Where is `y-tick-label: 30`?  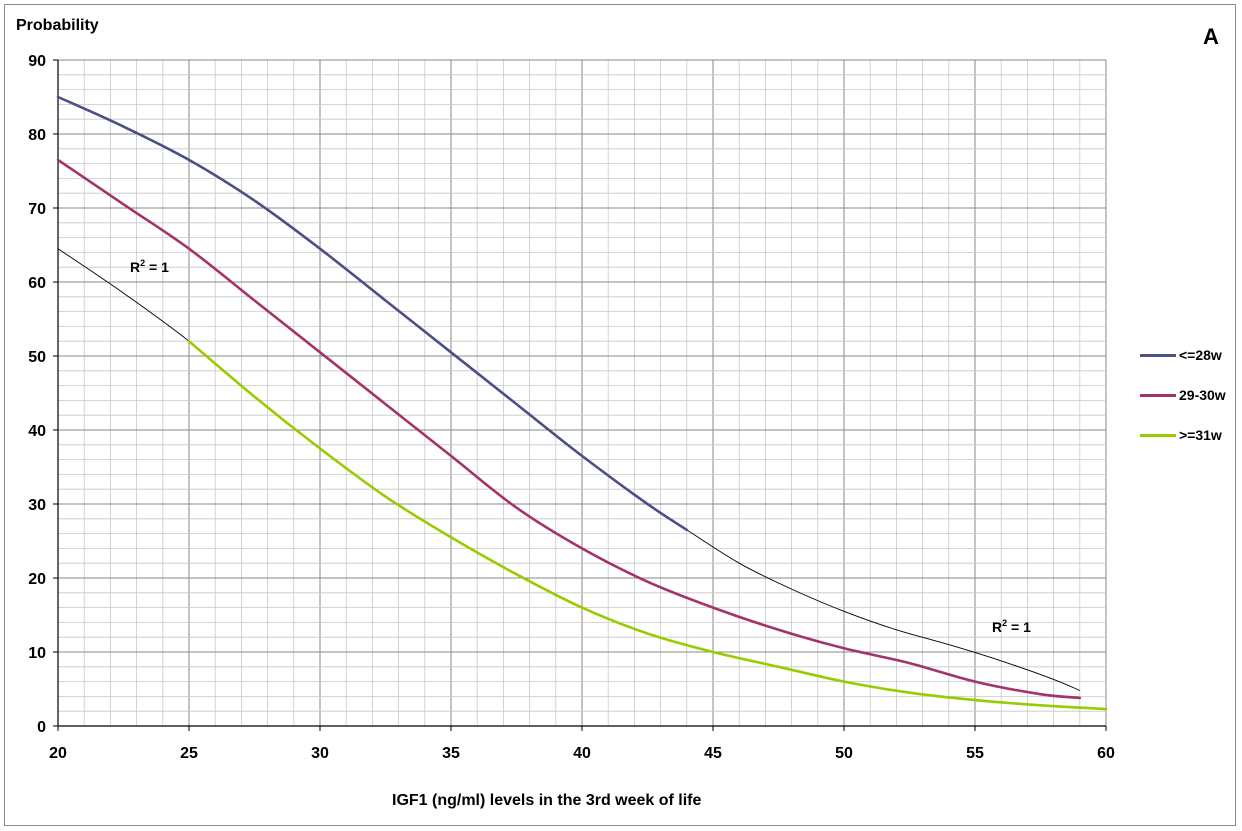 y-tick-label: 30 is located at coordinates (37, 505).